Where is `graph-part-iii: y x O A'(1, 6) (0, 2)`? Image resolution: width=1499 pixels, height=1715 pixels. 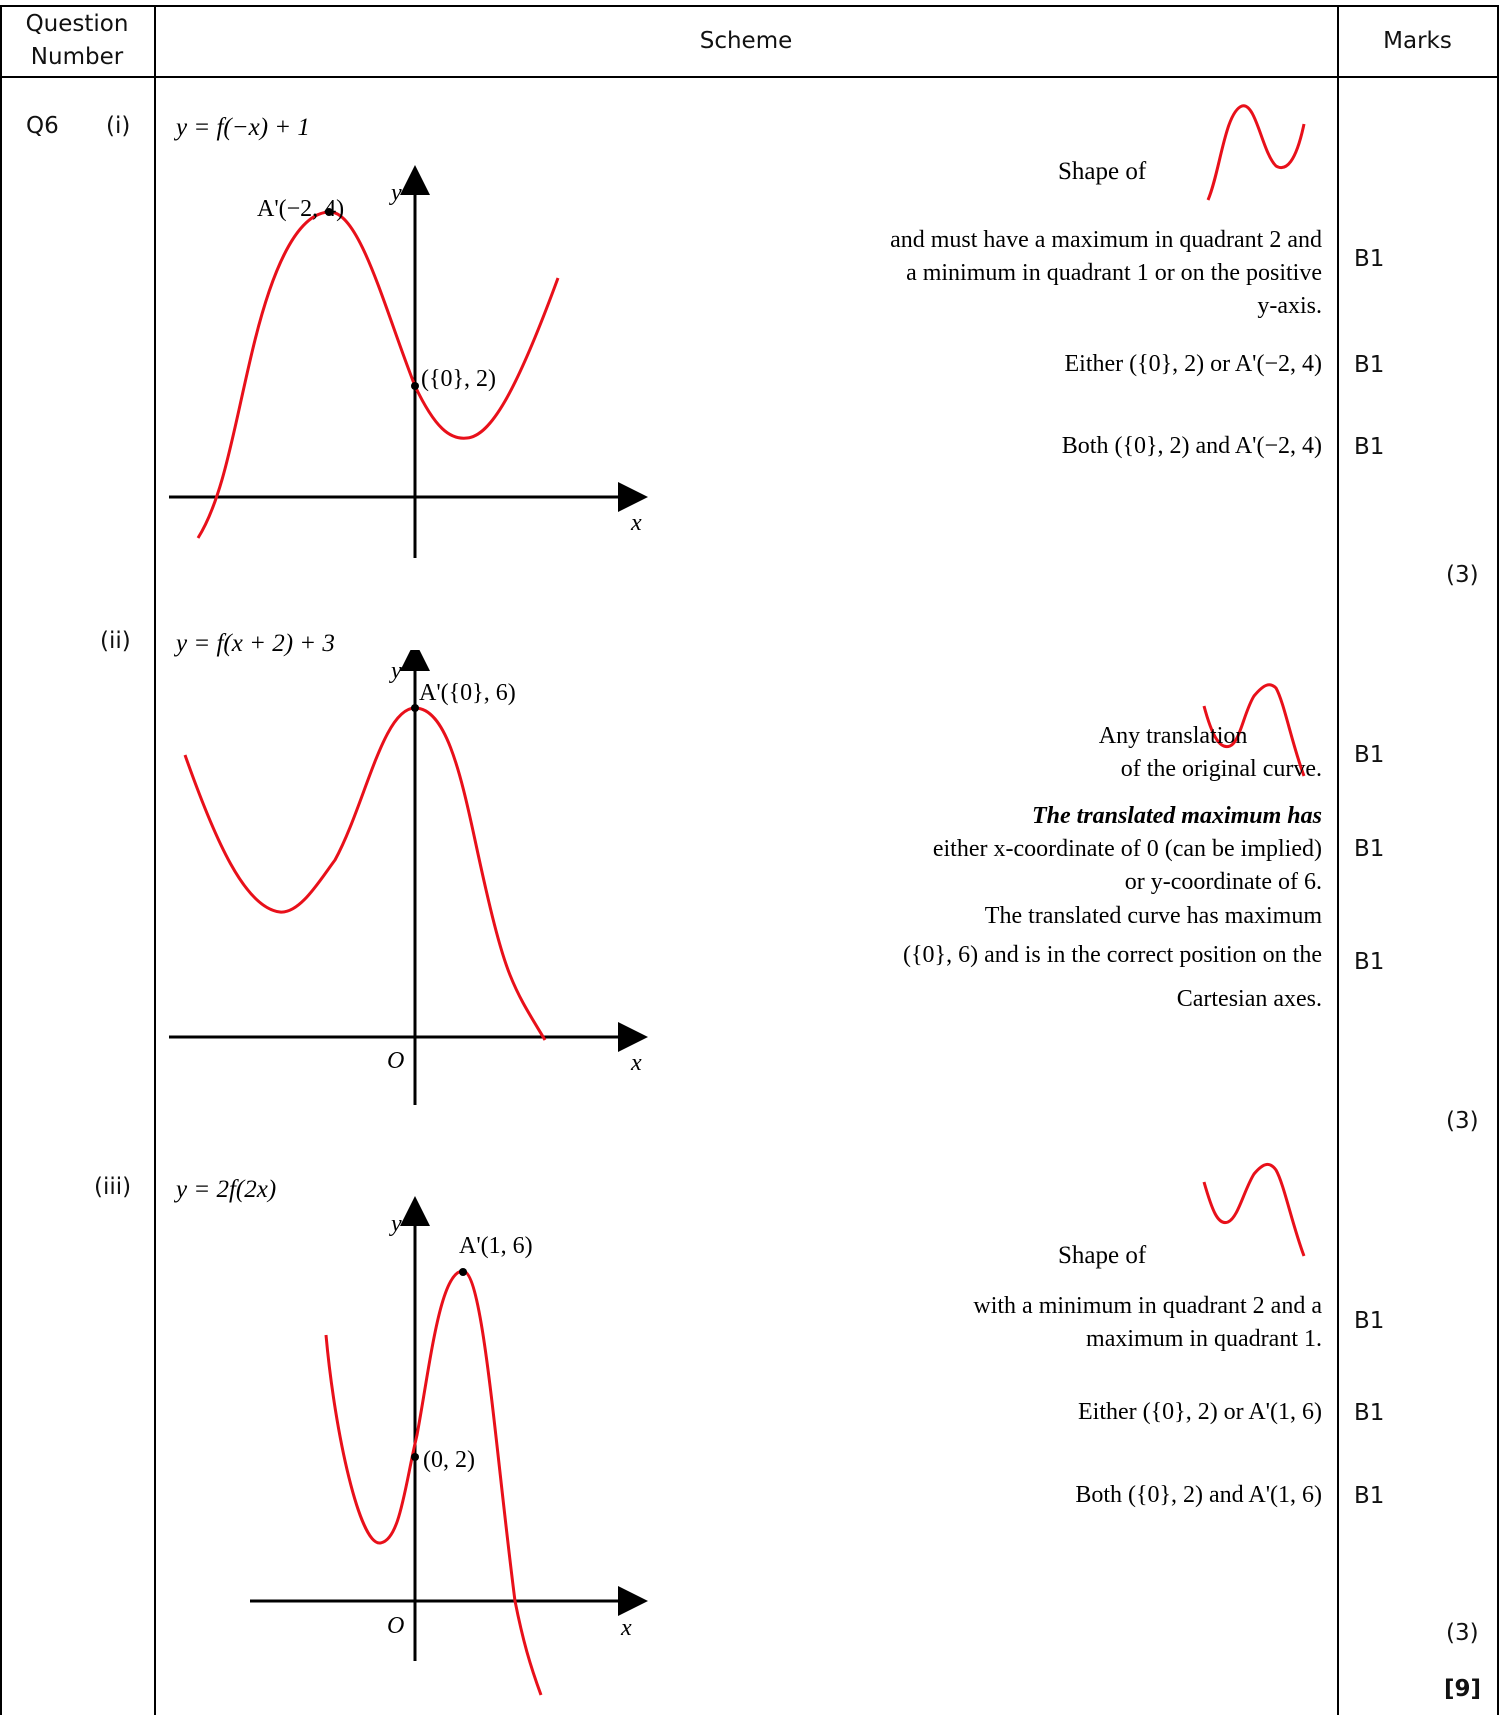
graph-part-iii: y x O A'(1, 6) (0, 2) is located at coordinates (449, 1446).